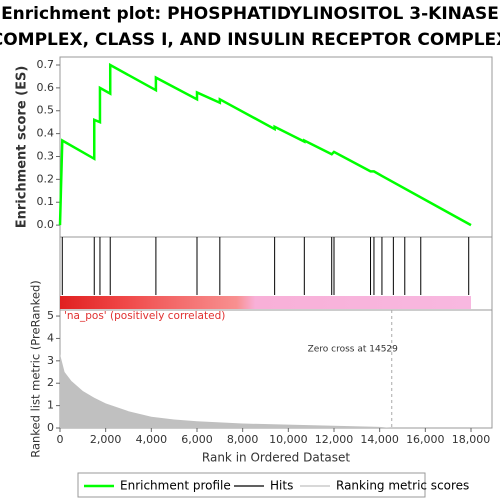 This screenshot has width=500, height=504. I want to click on y-tick-label: 0.4, so click(46, 133).